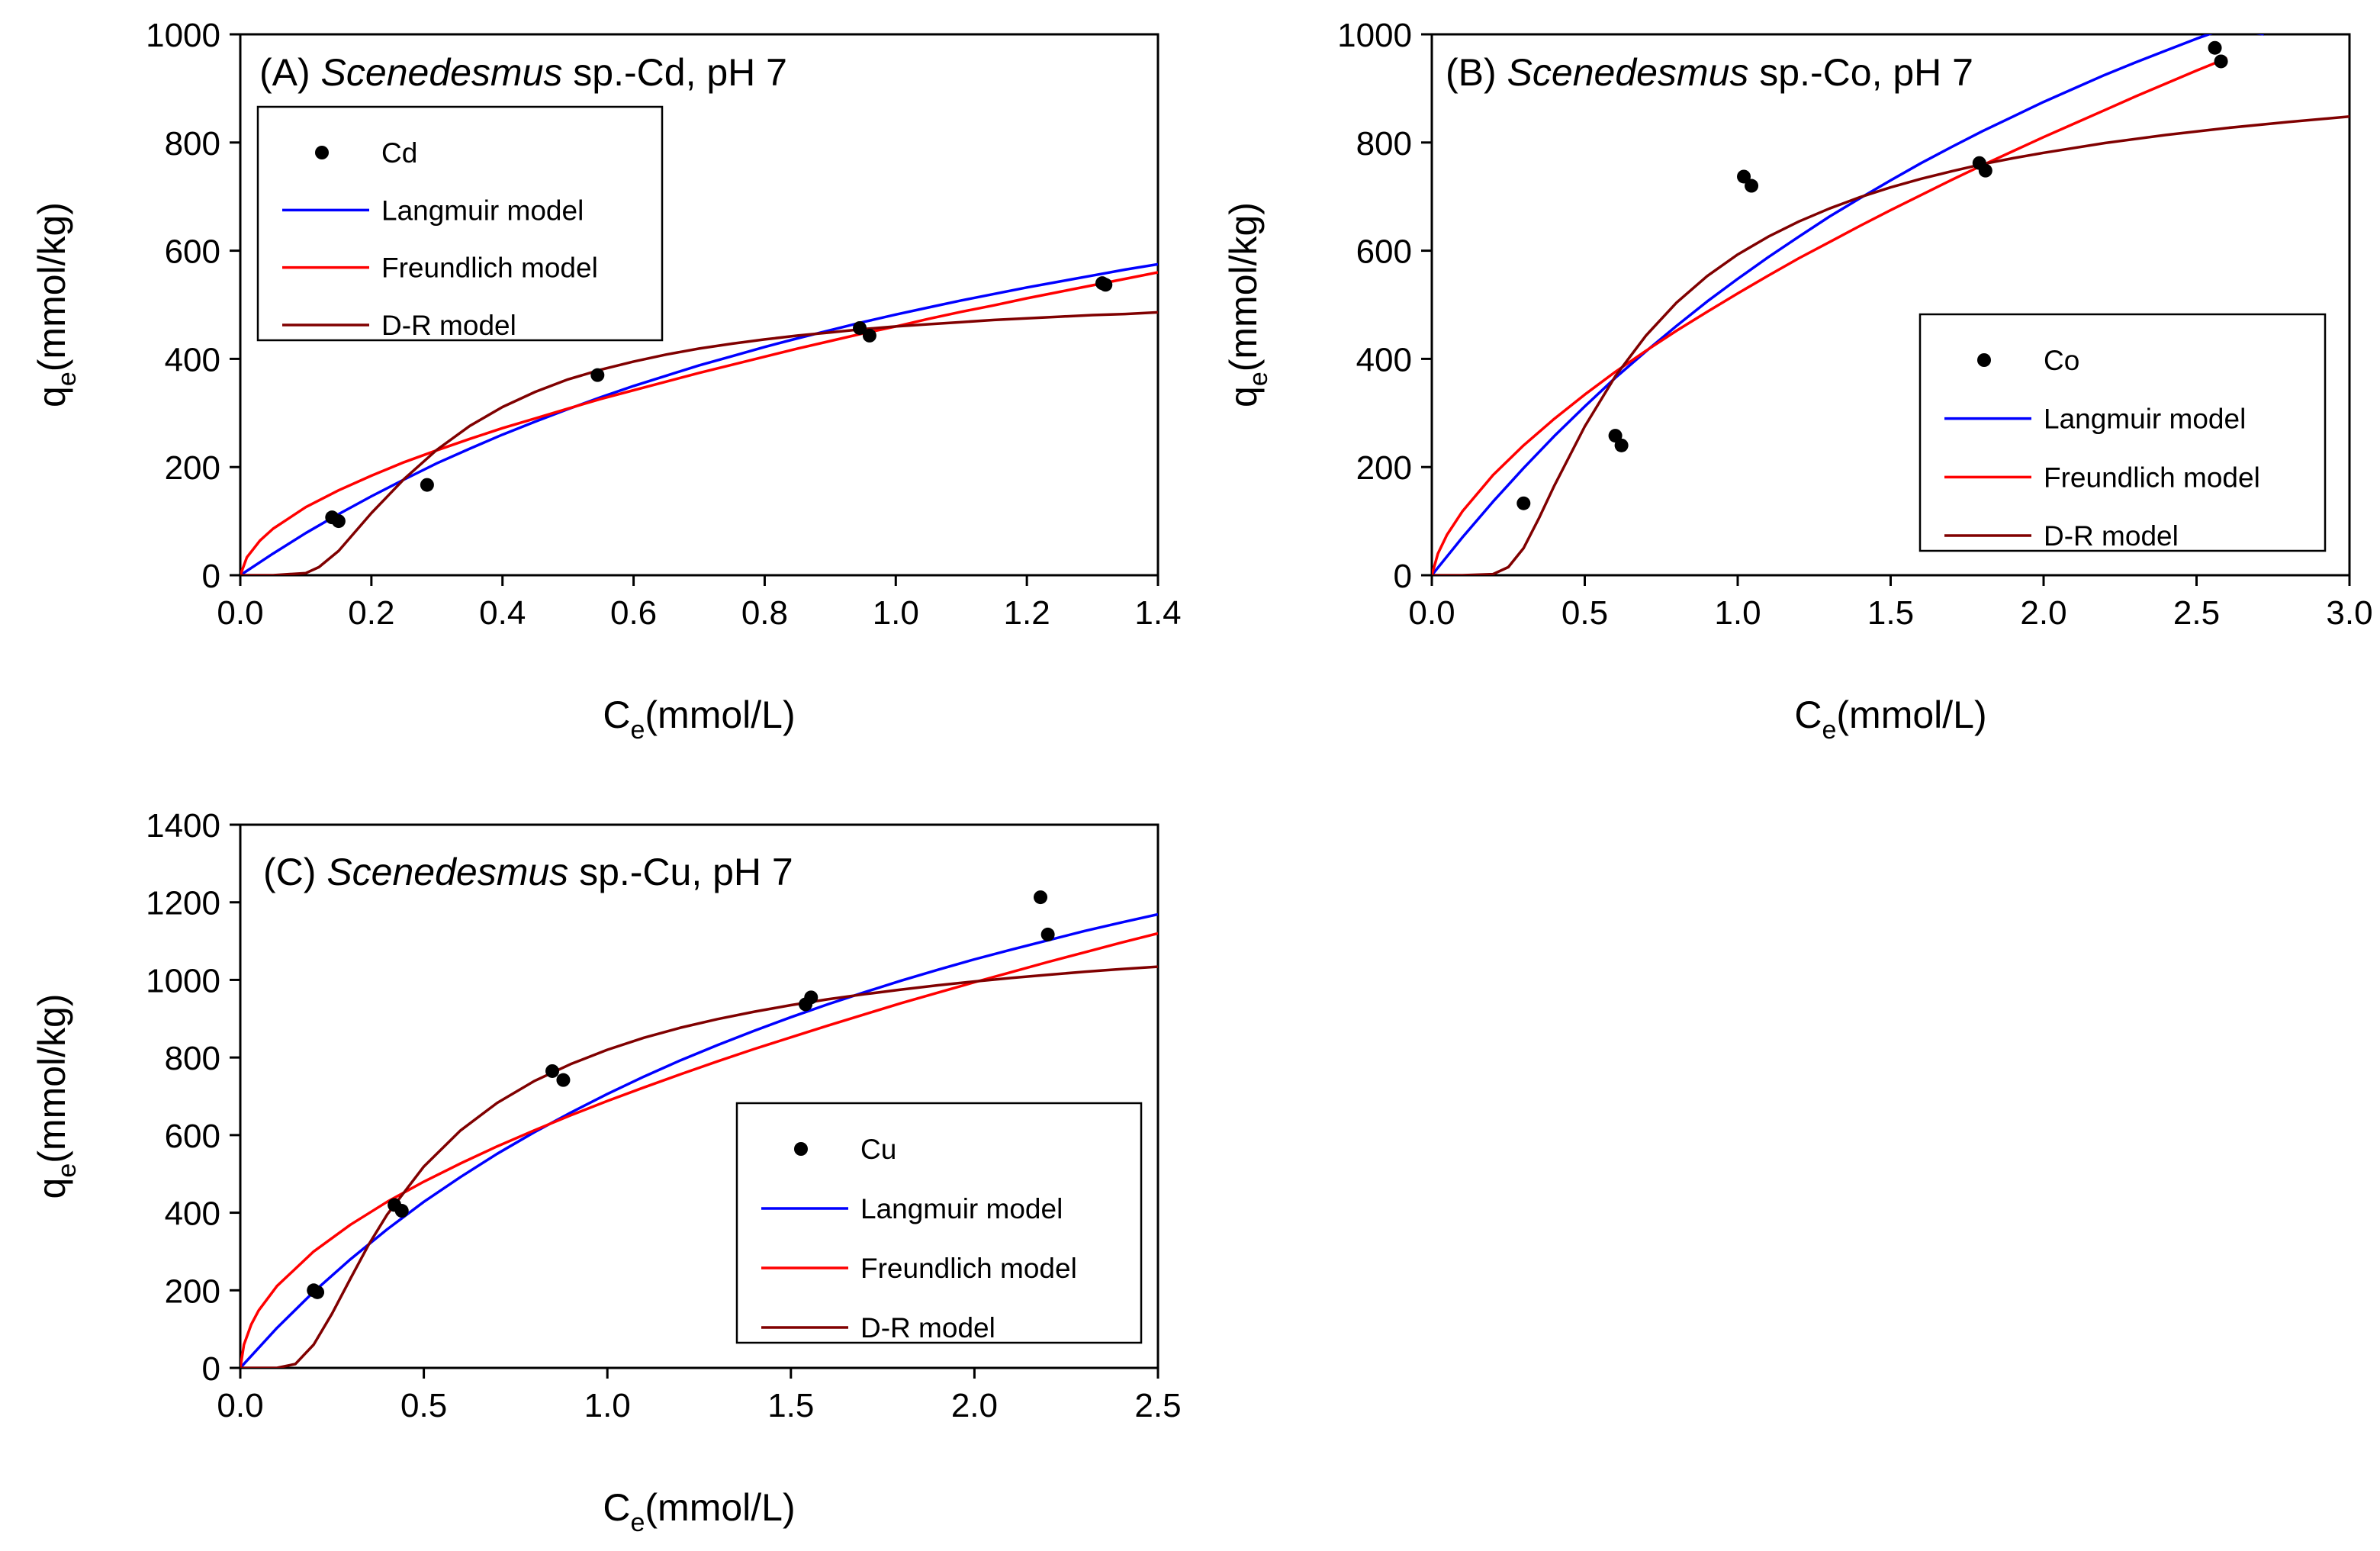 The width and height of the screenshot is (2380, 1551). I want to click on x-tick-label: 0.6, so click(633, 613).